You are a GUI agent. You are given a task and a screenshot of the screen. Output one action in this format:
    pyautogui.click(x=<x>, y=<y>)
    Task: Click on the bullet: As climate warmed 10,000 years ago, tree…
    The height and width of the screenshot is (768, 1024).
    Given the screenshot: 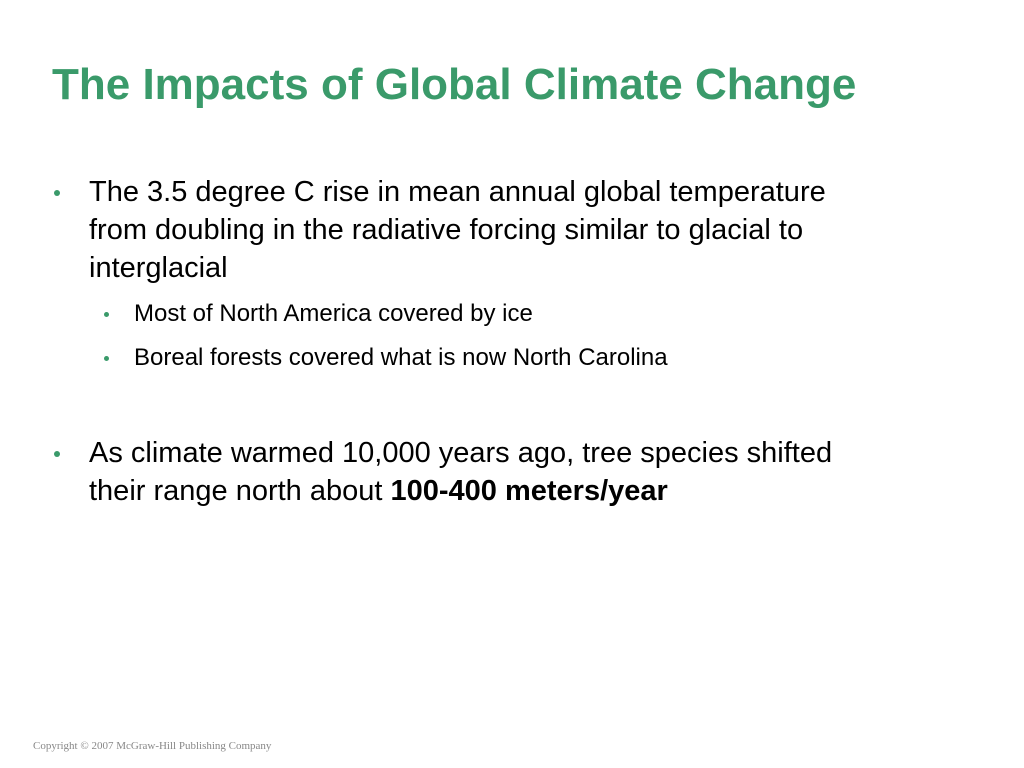 What is the action you would take?
    pyautogui.click(x=456, y=472)
    